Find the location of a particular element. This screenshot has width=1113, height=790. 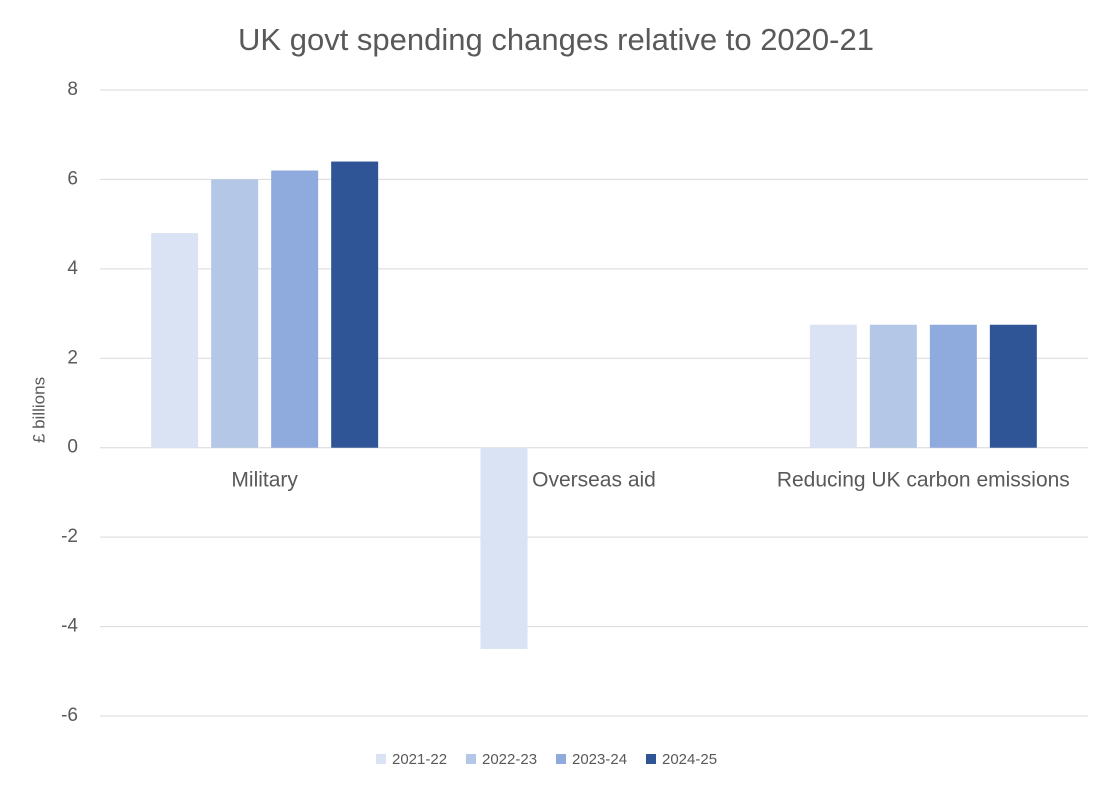

y-tick-label: -6 is located at coordinates (69, 715).